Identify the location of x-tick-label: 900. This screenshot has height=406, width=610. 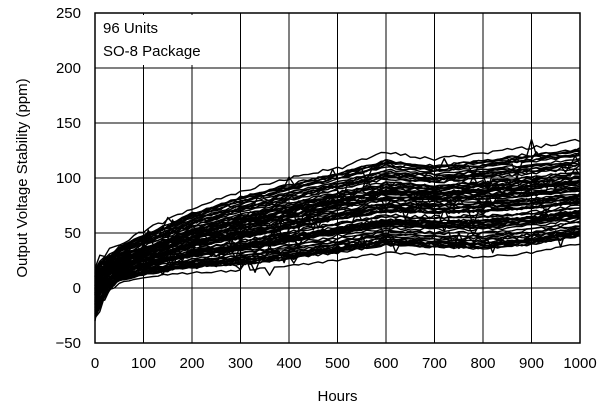
(531, 363).